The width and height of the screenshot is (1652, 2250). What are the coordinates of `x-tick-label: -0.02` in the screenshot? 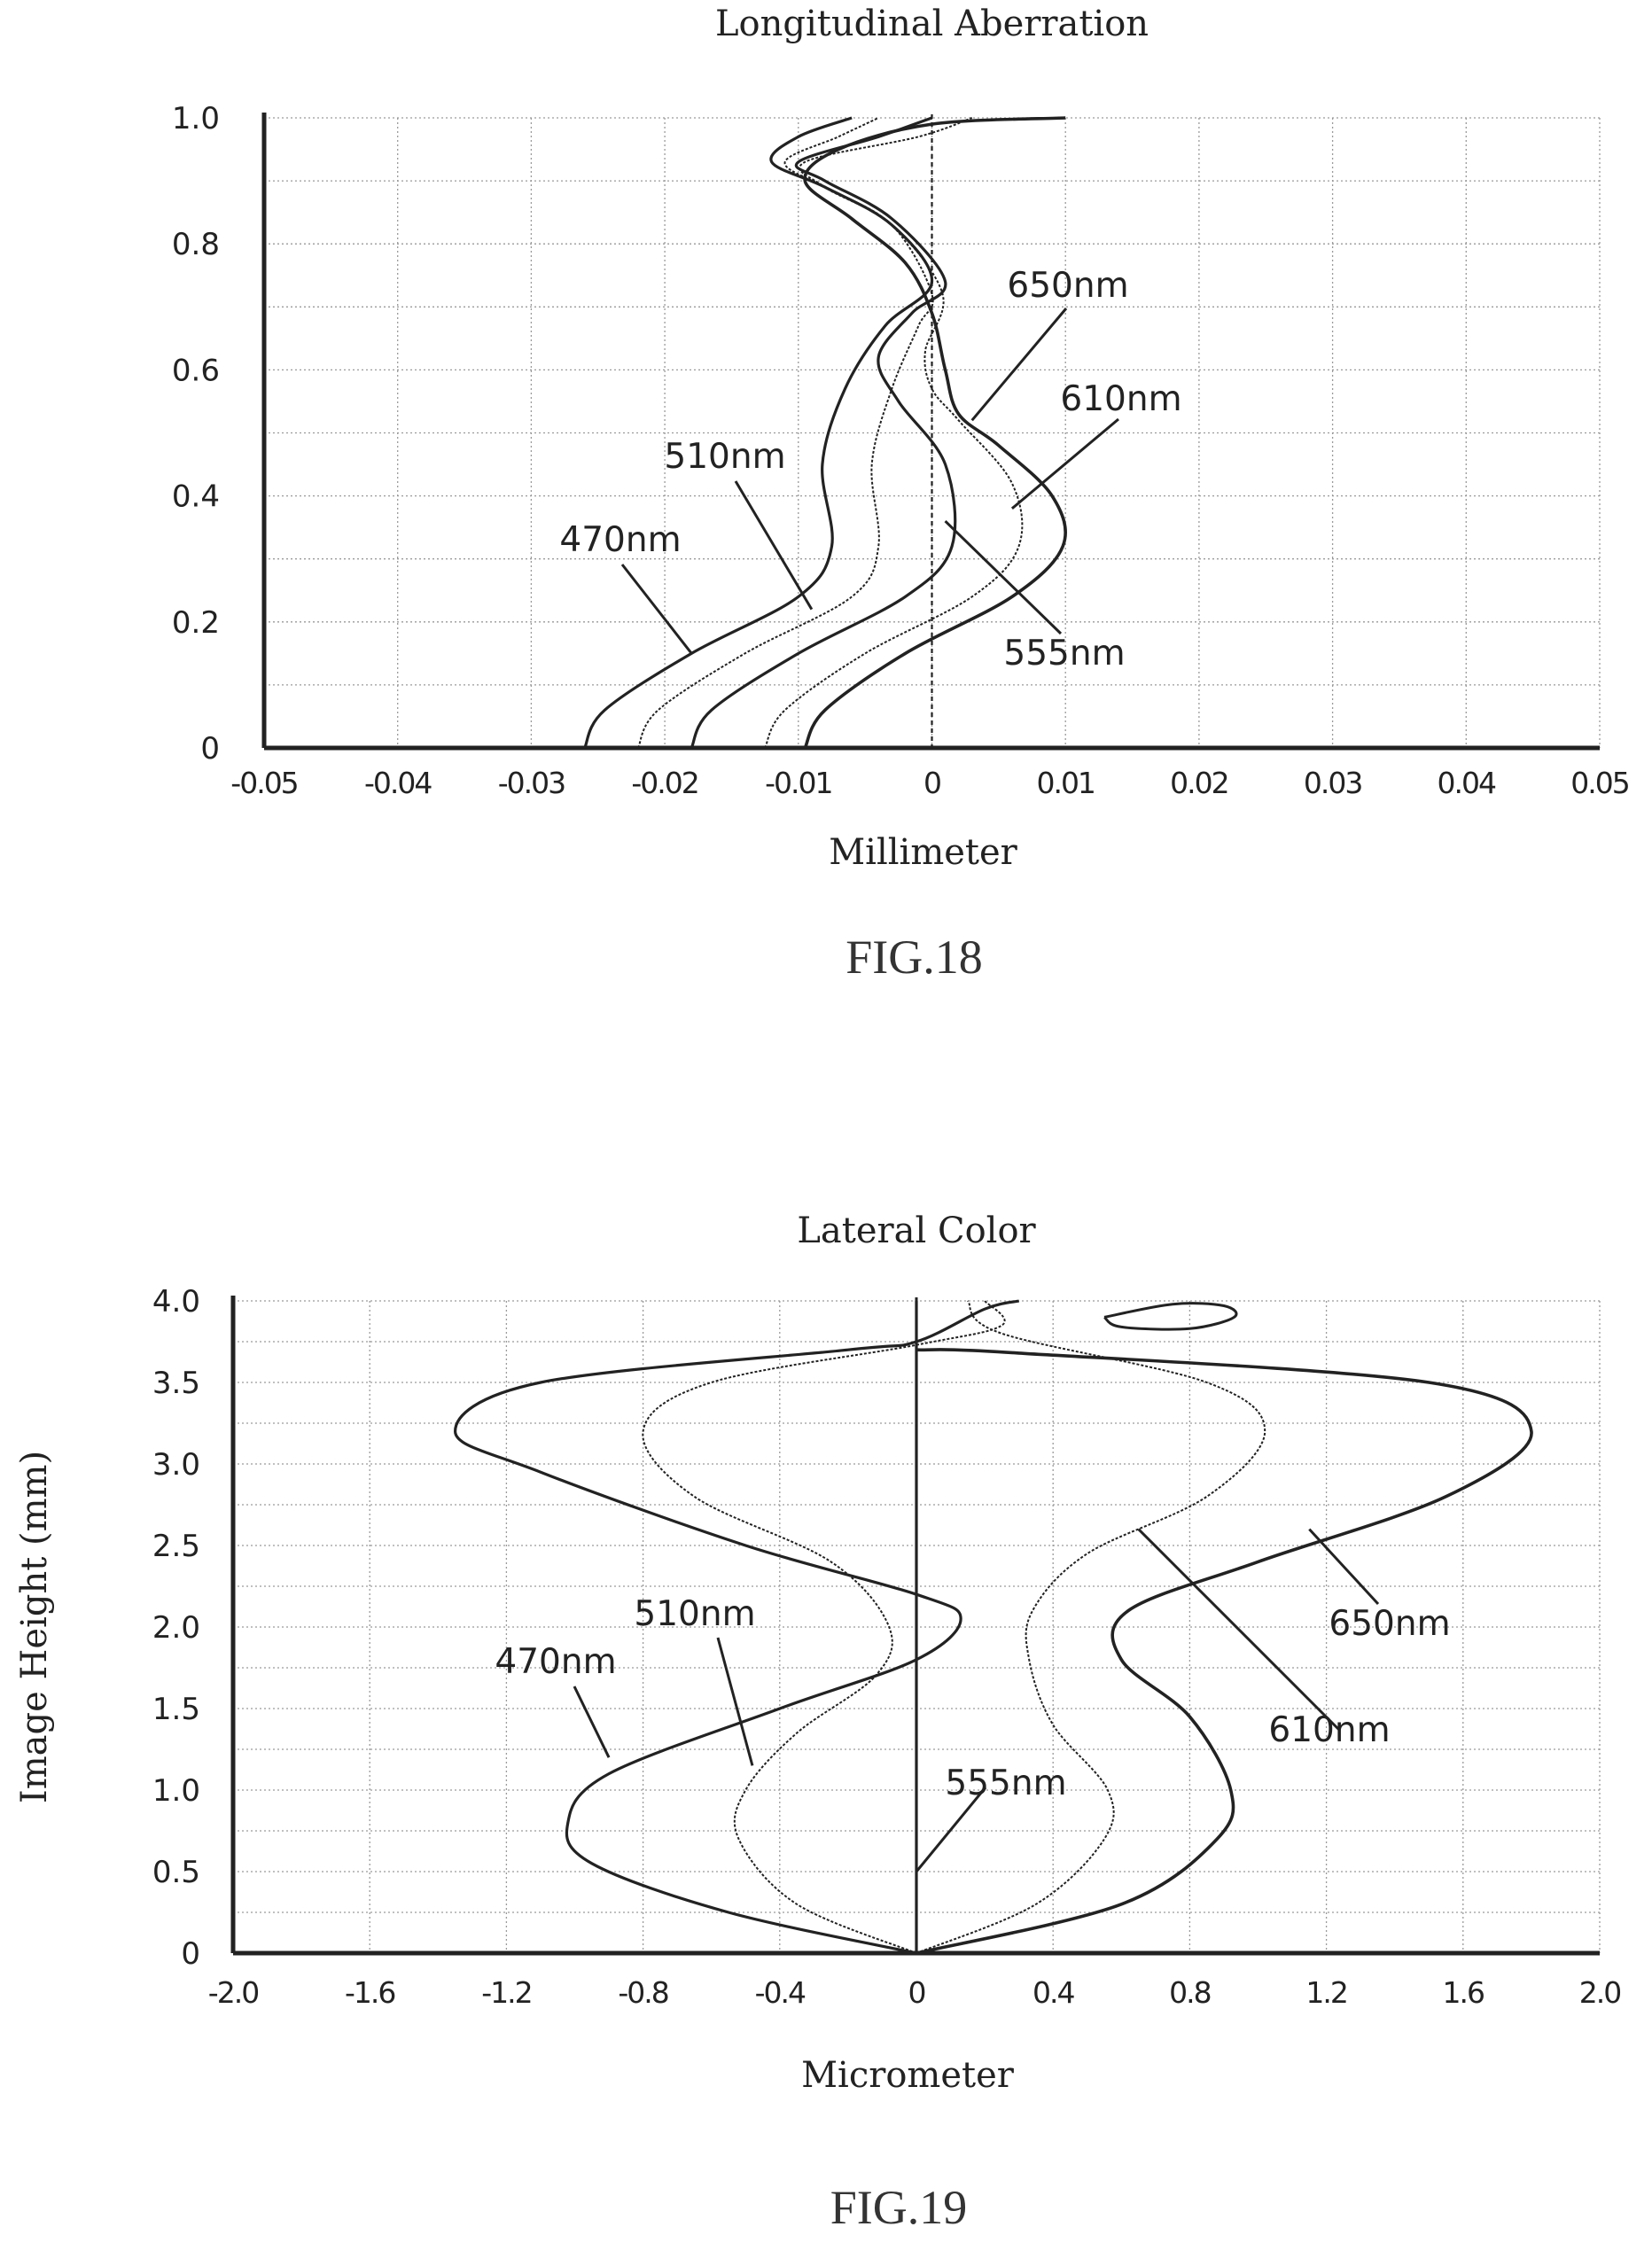 It's located at (664, 783).